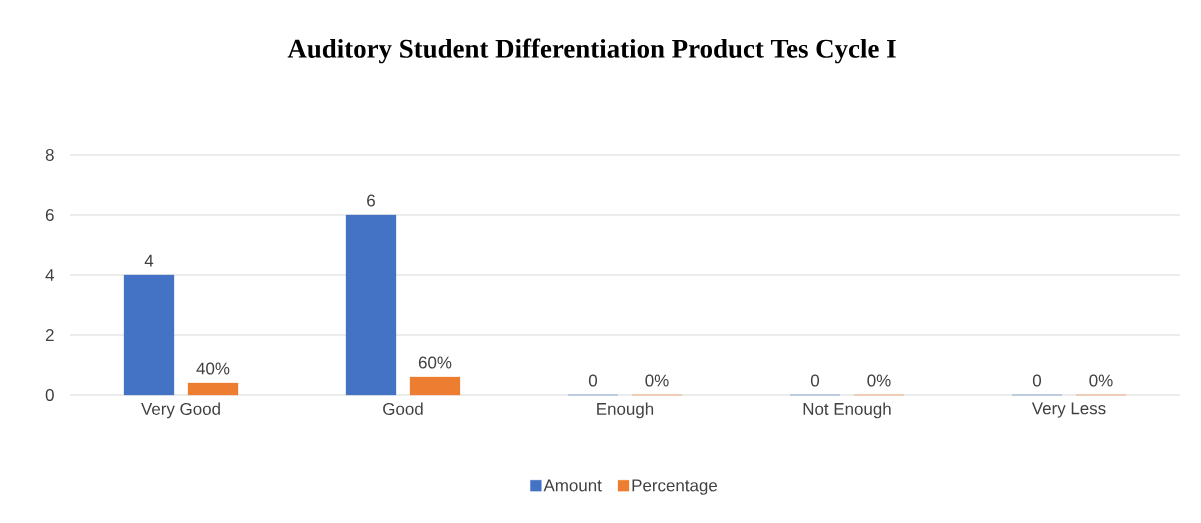 Image resolution: width=1201 pixels, height=523 pixels. Describe the element at coordinates (180, 410) in the screenshot. I see `x-tick-label: Very Good` at that location.